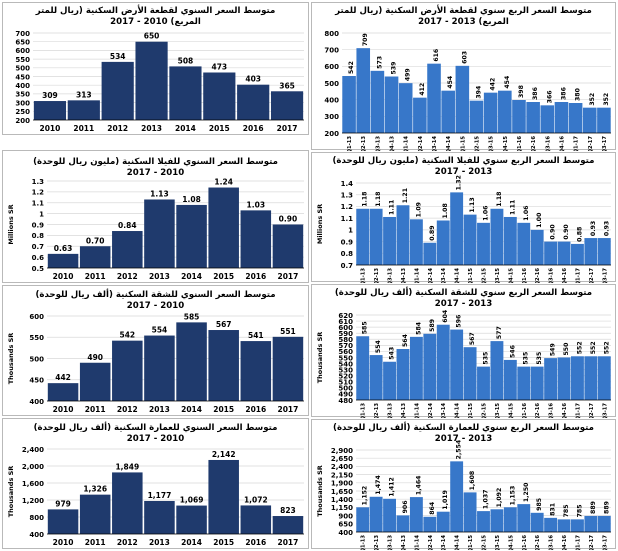 The width and height of the screenshot is (618, 551). I want to click on y-tick-label: 800, so click(331, 34).